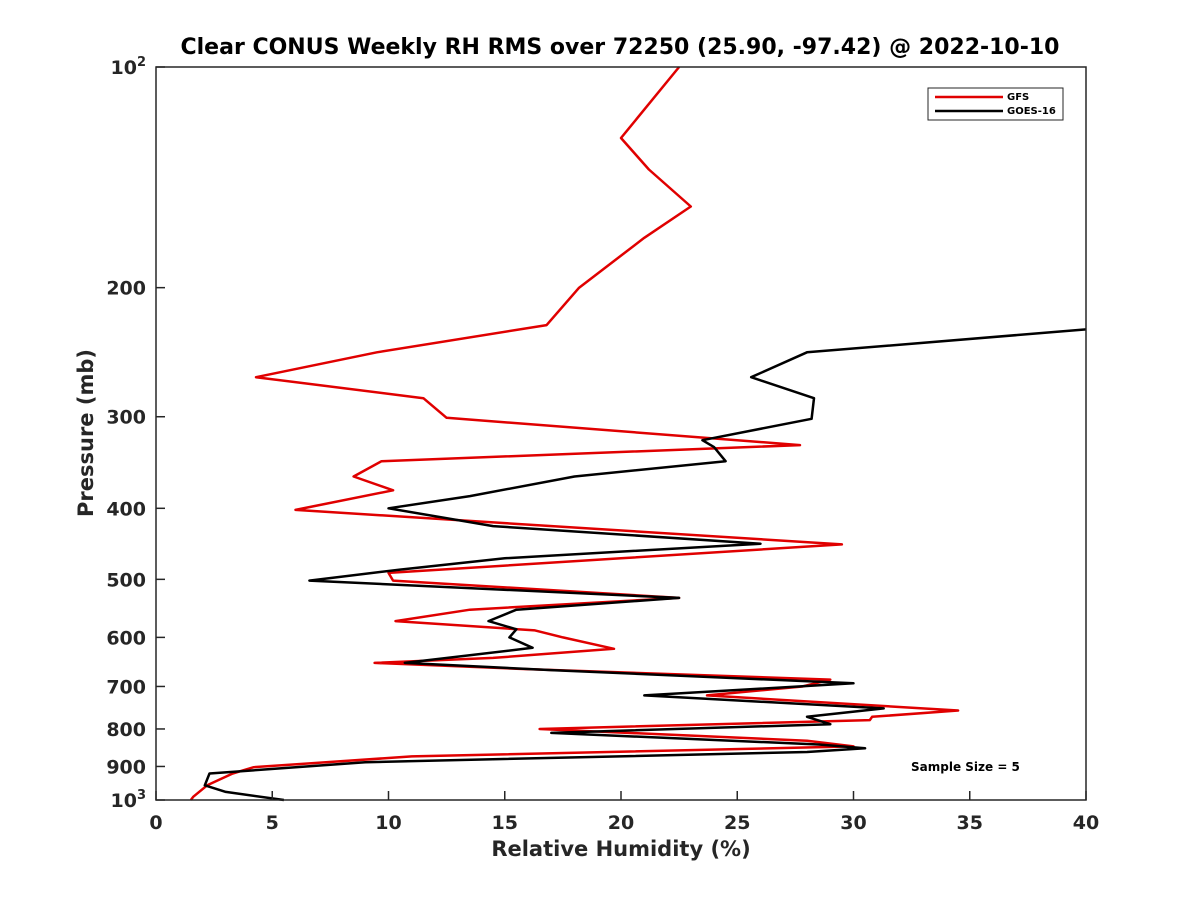 Image resolution: width=1200 pixels, height=900 pixels. I want to click on y-axis: 10² 200 300 400 500 600 700 800 900 10³, so click(135, 433).